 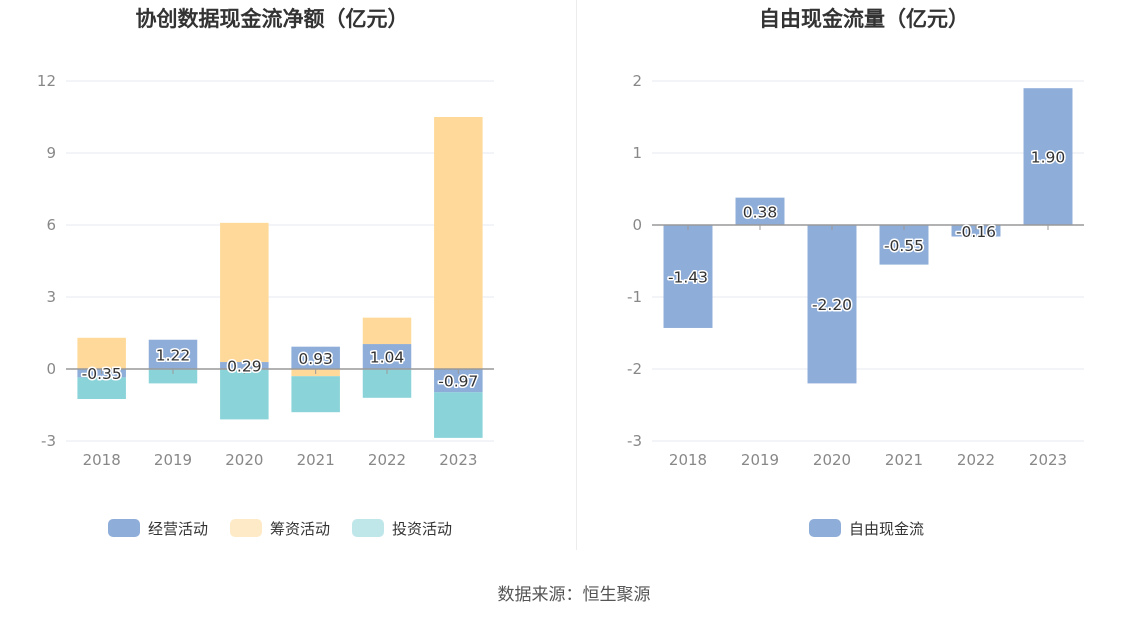 What do you see at coordinates (637, 81) in the screenshot?
I see `y-tick-label: 2` at bounding box center [637, 81].